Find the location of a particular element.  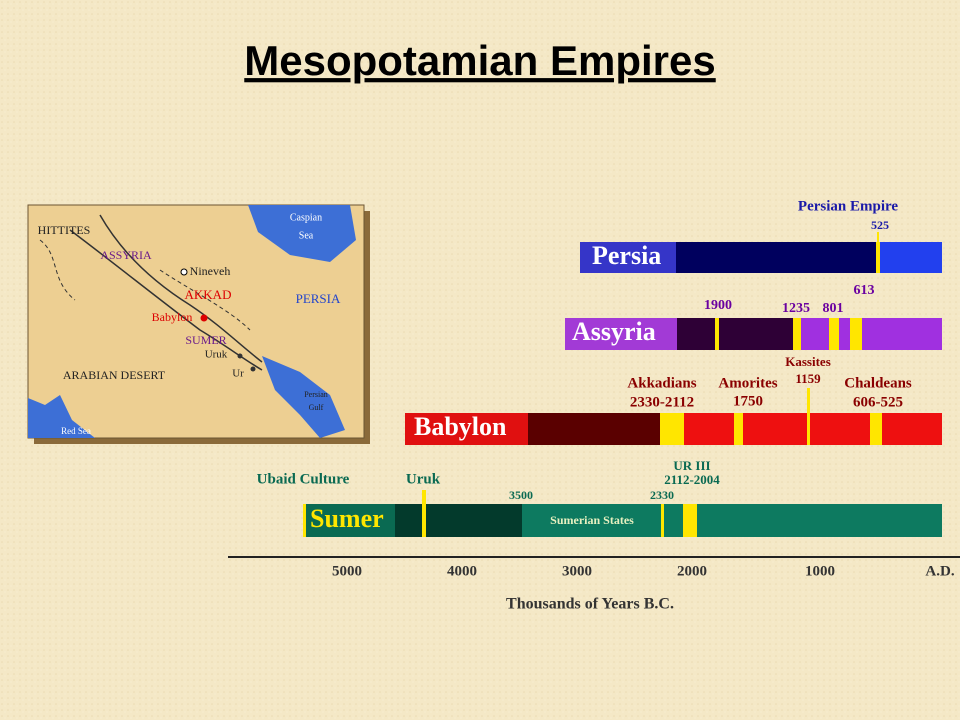

annotation: Persian Empire is located at coordinates (848, 206).